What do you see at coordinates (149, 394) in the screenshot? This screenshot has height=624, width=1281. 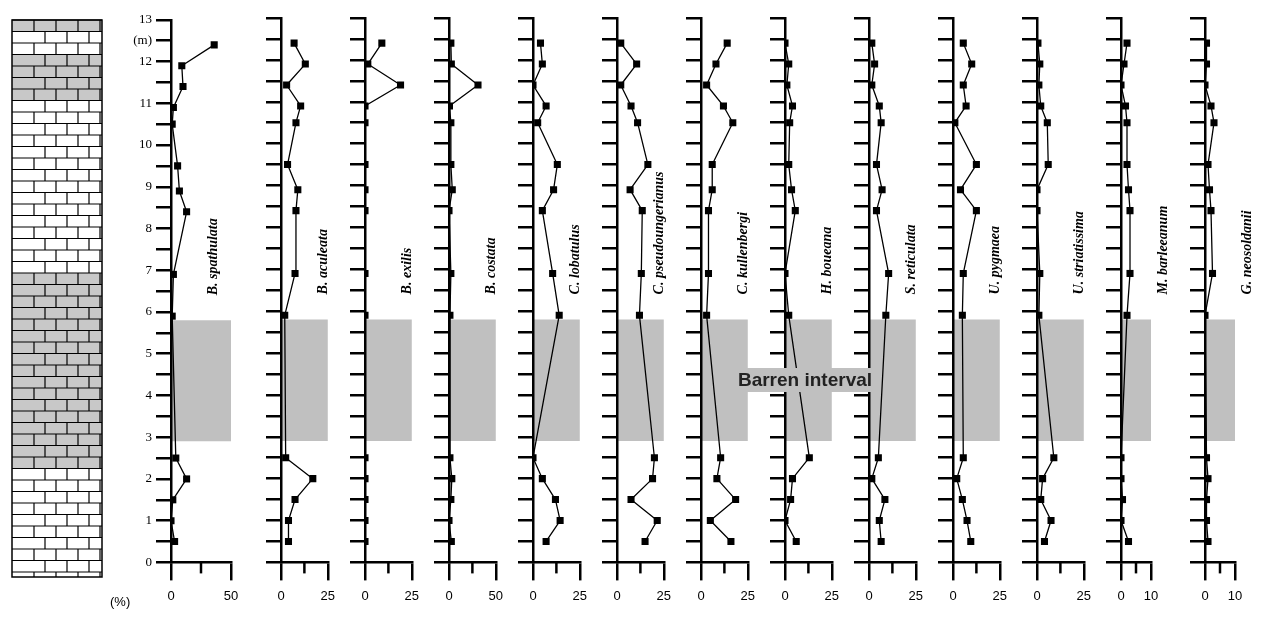 I see `y-tick-label: 4` at bounding box center [149, 394].